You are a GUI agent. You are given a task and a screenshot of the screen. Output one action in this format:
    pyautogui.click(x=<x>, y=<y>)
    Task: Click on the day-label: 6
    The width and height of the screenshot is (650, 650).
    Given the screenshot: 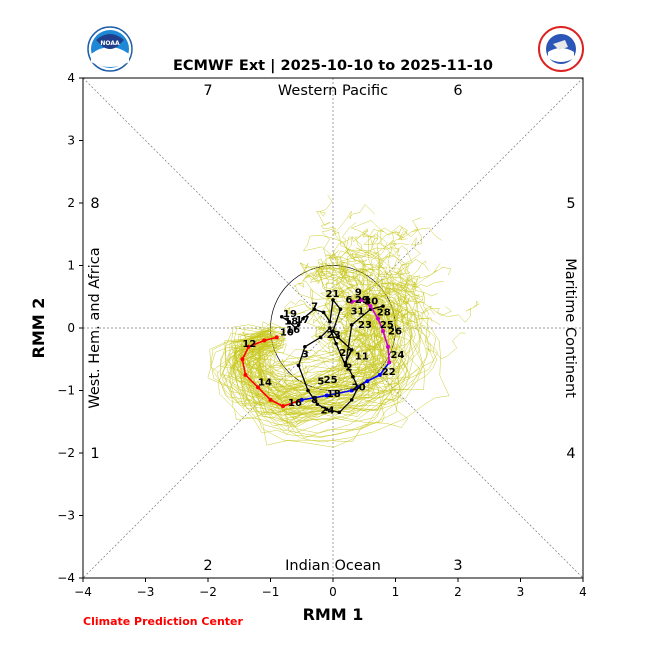 What is the action you would take?
    pyautogui.click(x=349, y=300)
    